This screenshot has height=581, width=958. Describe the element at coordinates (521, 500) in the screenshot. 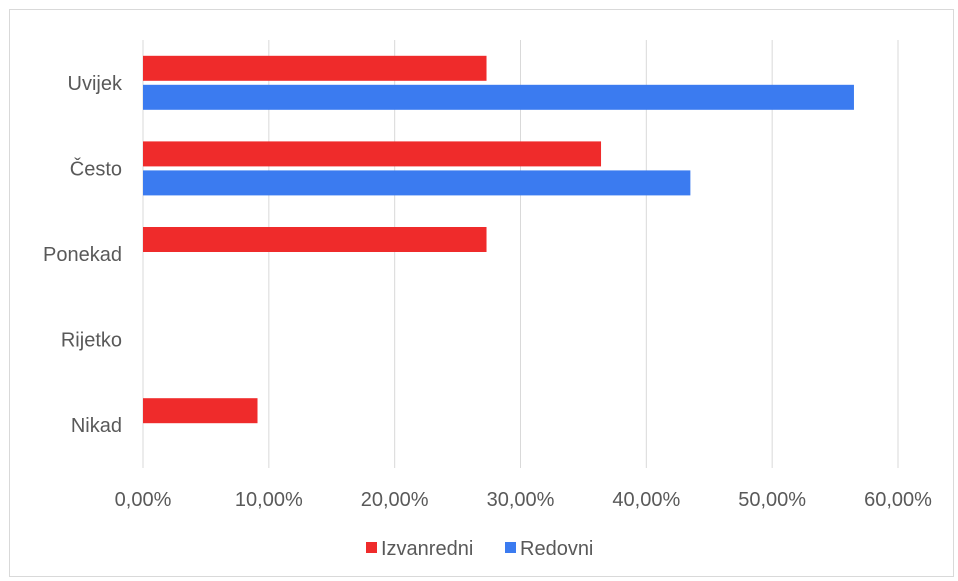

I see `x-tick-label: 30,00%` at that location.